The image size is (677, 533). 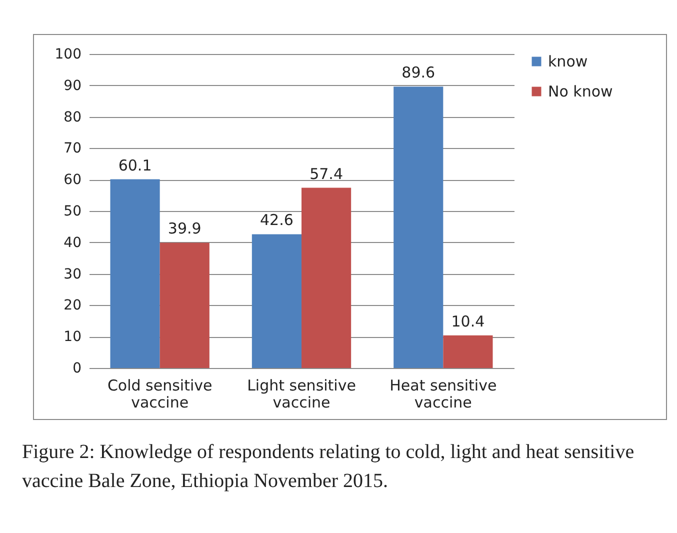 I want to click on data-label: 42.6, so click(x=277, y=220).